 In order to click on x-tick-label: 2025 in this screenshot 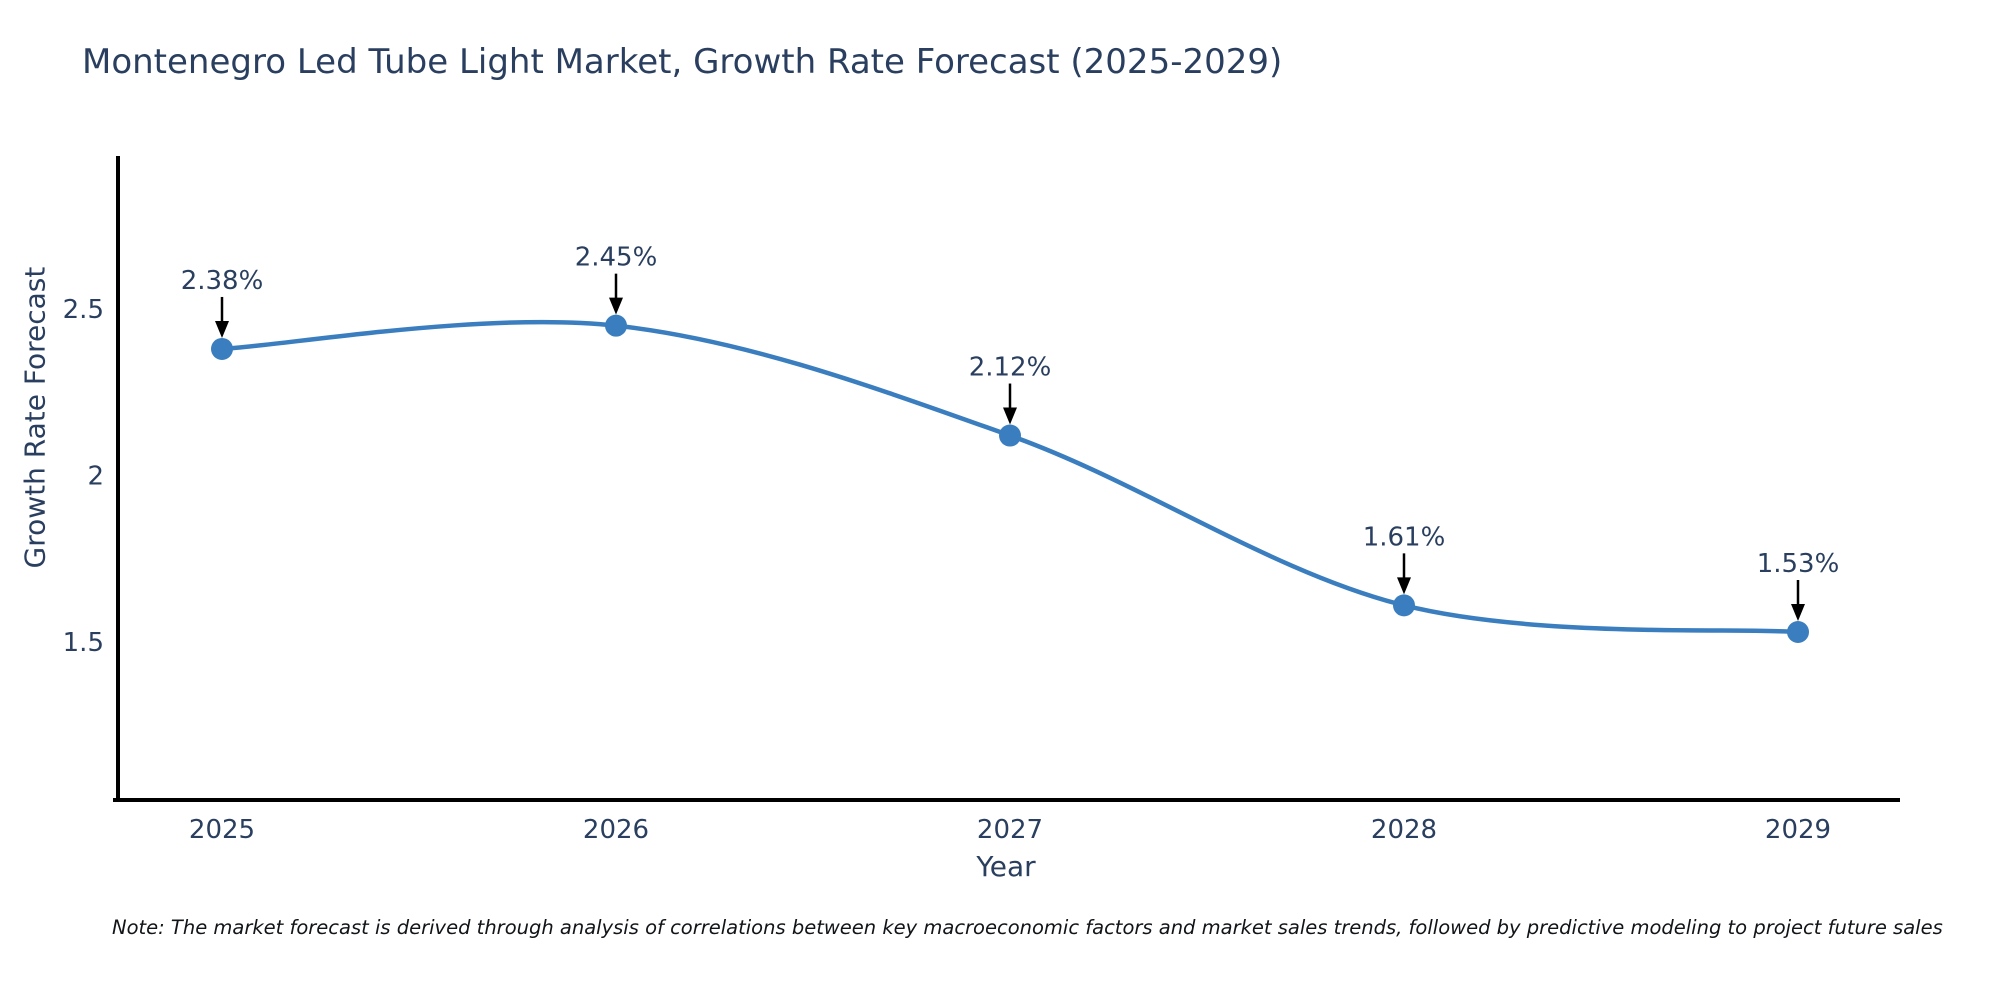, I will do `click(222, 830)`.